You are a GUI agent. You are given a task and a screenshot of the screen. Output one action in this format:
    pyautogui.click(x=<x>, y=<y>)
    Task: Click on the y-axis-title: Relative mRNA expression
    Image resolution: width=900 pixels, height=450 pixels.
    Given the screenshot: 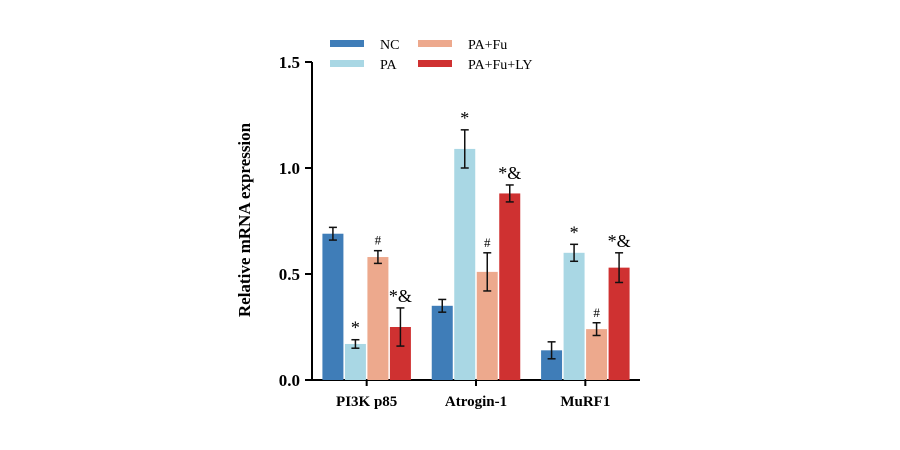 What is the action you would take?
    pyautogui.click(x=244, y=219)
    